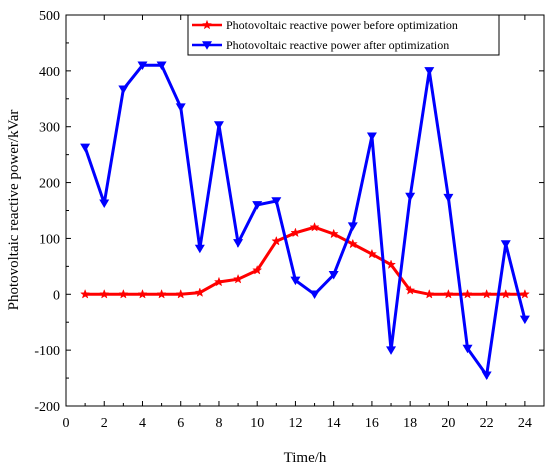 The image size is (550, 471). What do you see at coordinates (487, 423) in the screenshot?
I see `x-tick-label: 22` at bounding box center [487, 423].